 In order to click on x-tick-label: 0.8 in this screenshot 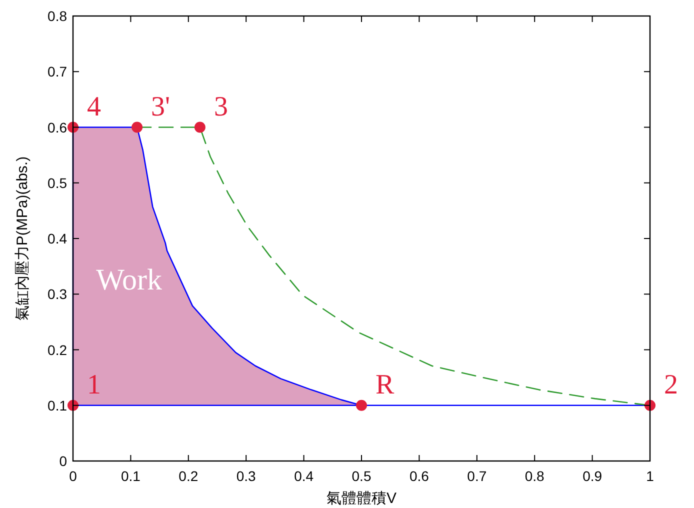, I will do `click(534, 476)`.